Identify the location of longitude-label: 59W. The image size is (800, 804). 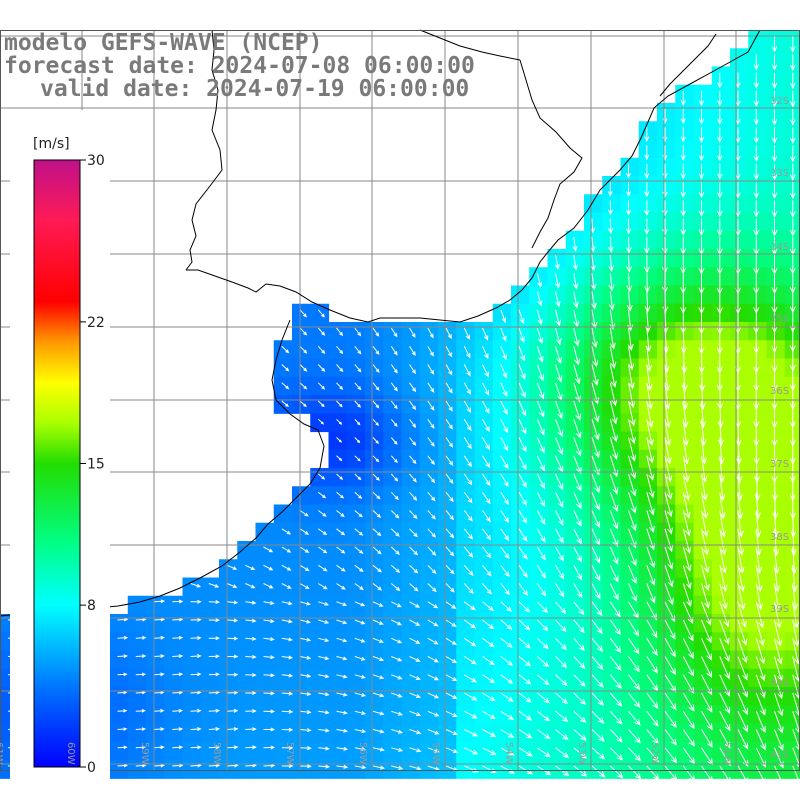
(144, 753).